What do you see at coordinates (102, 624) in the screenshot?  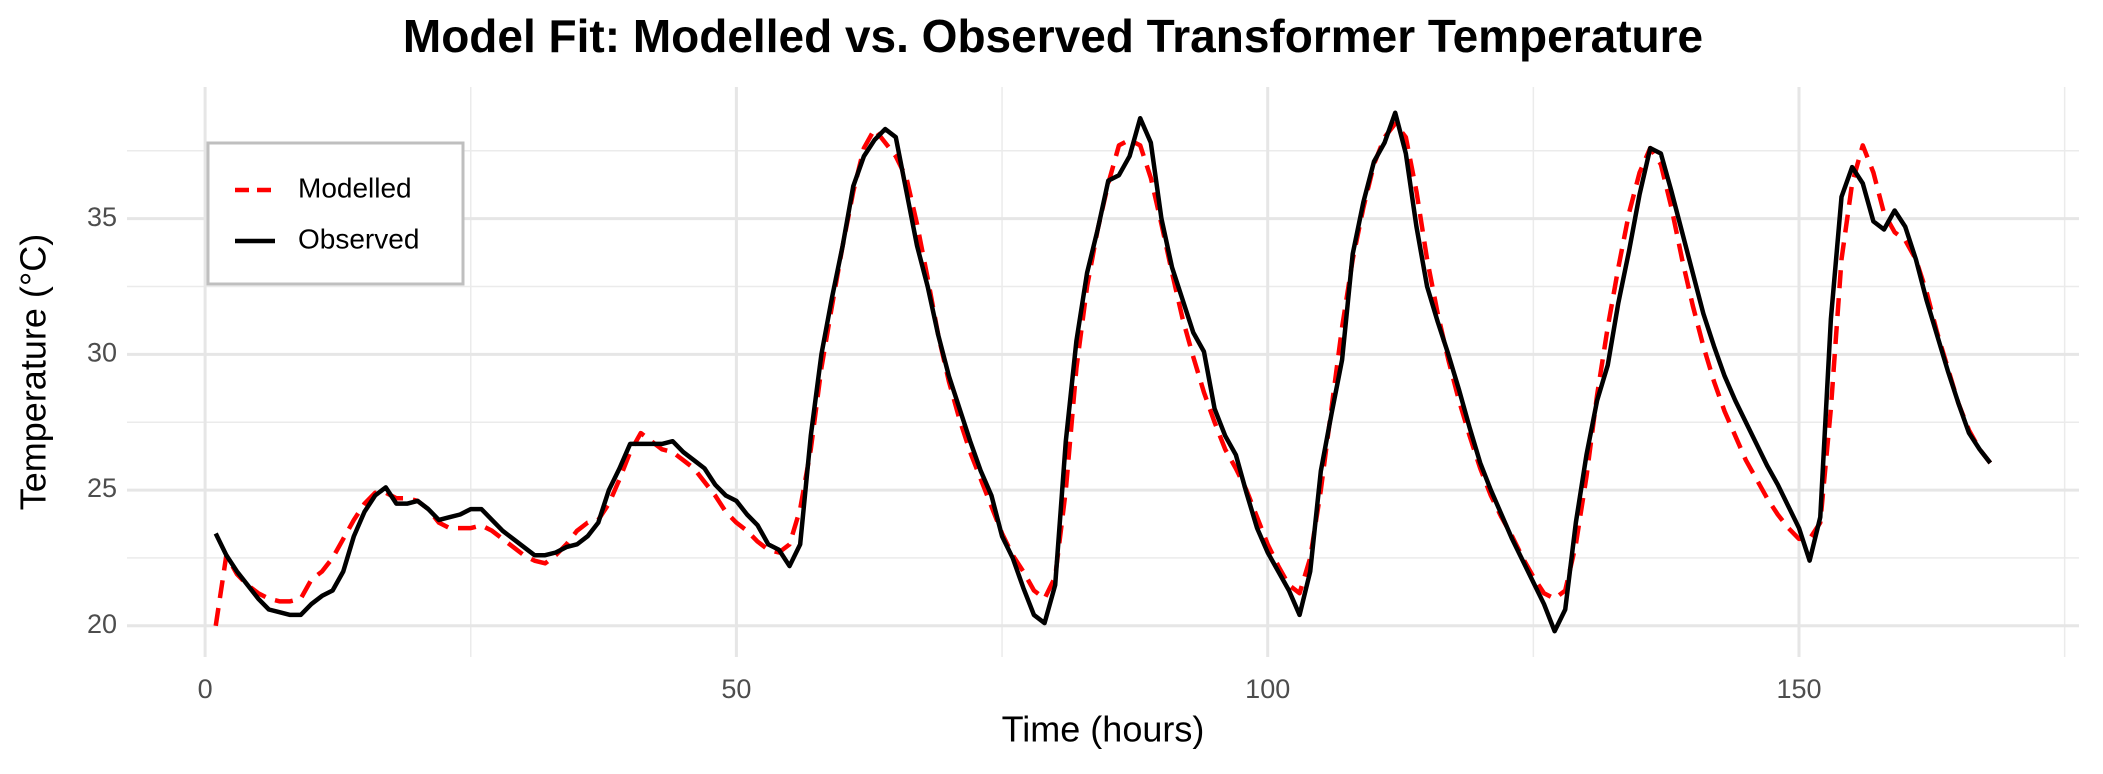 I see `y-tick-label: 20` at bounding box center [102, 624].